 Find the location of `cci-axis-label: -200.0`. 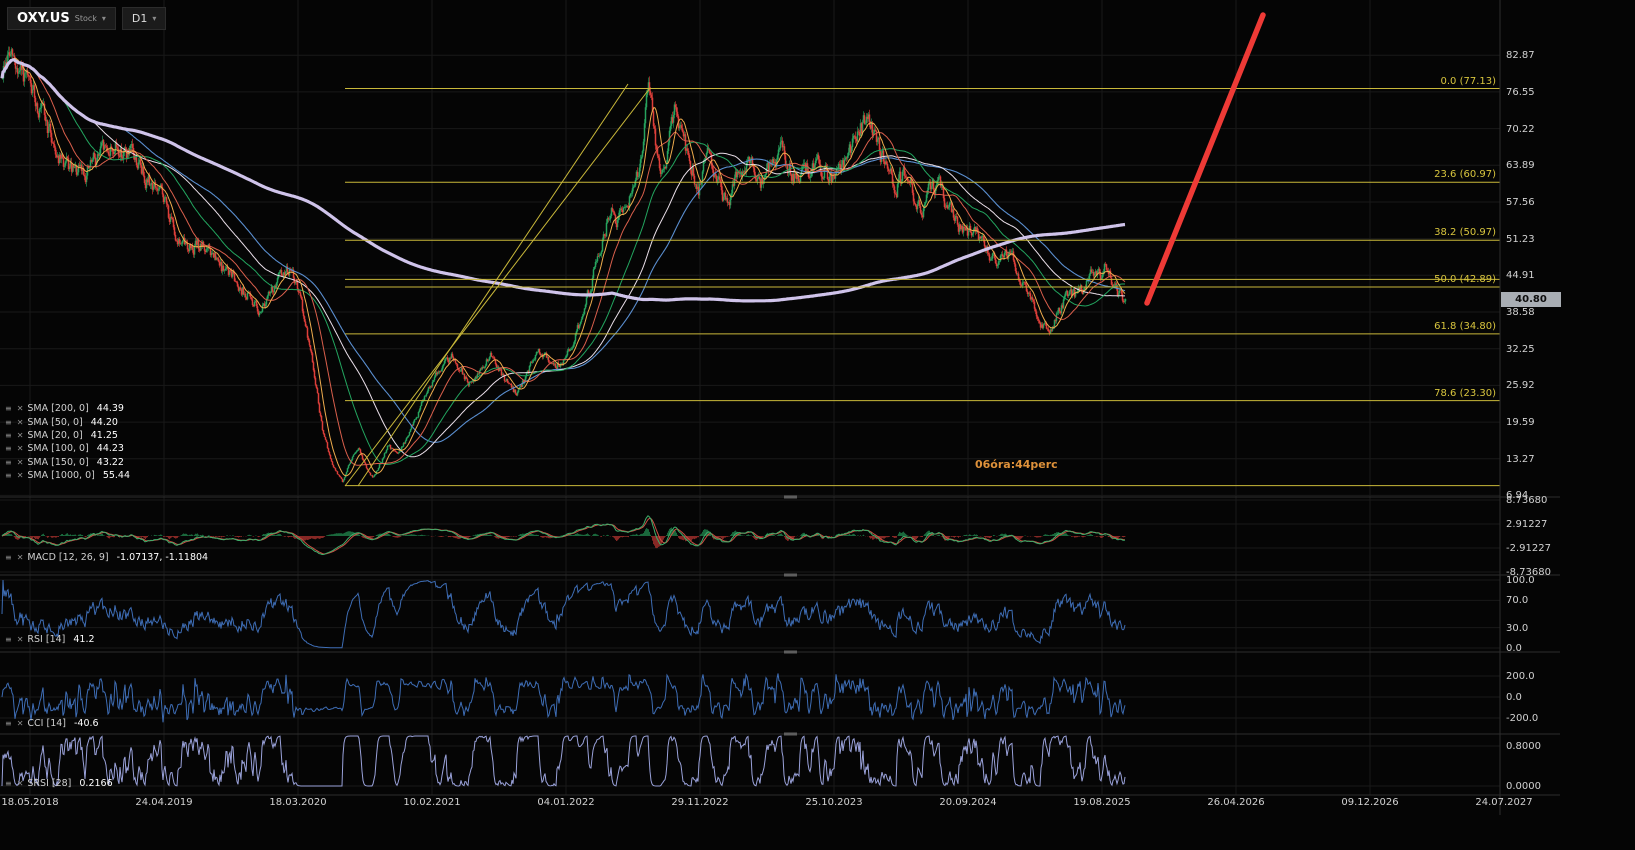

cci-axis-label: -200.0 is located at coordinates (1522, 718).